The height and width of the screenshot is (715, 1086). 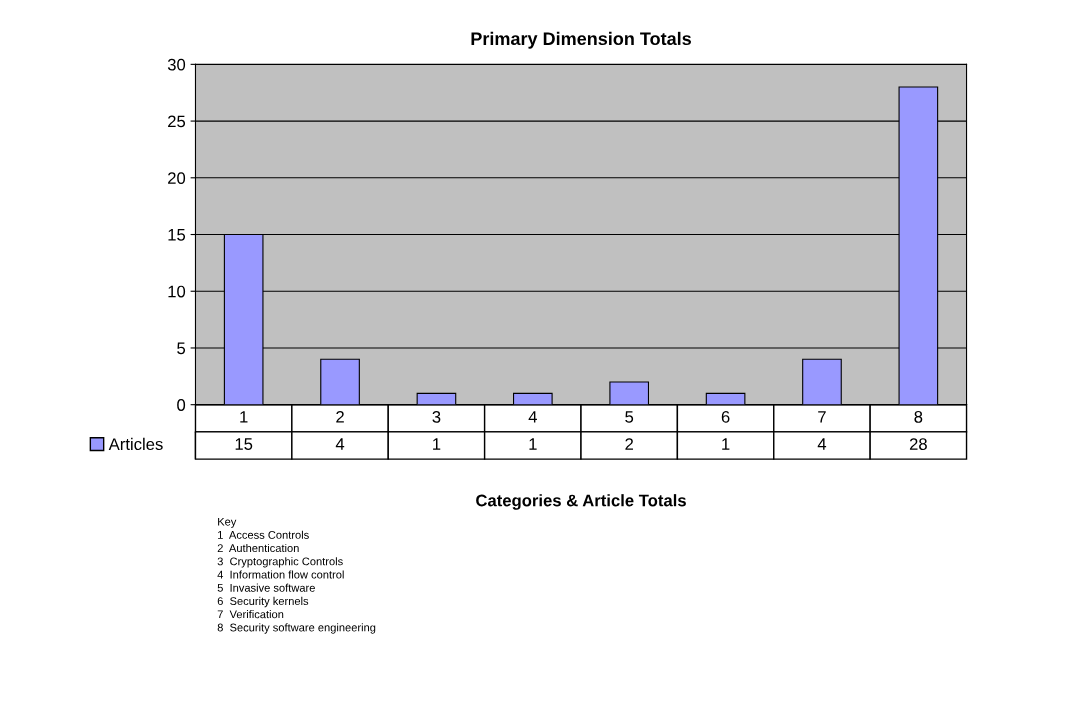 I want to click on x-axis-title: Categories & Article Totals, so click(x=581, y=502).